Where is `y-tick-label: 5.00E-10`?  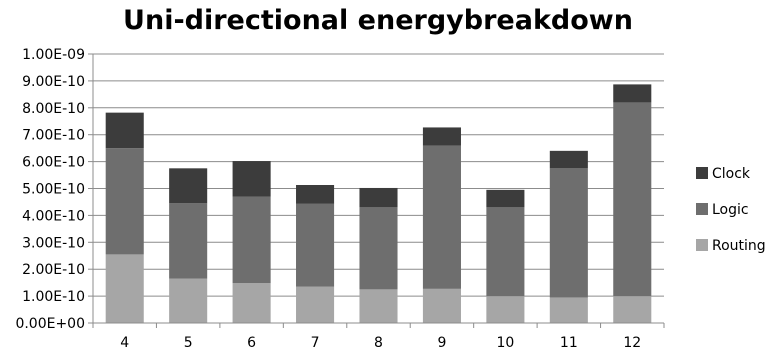
y-tick-label: 5.00E-10 is located at coordinates (53, 190).